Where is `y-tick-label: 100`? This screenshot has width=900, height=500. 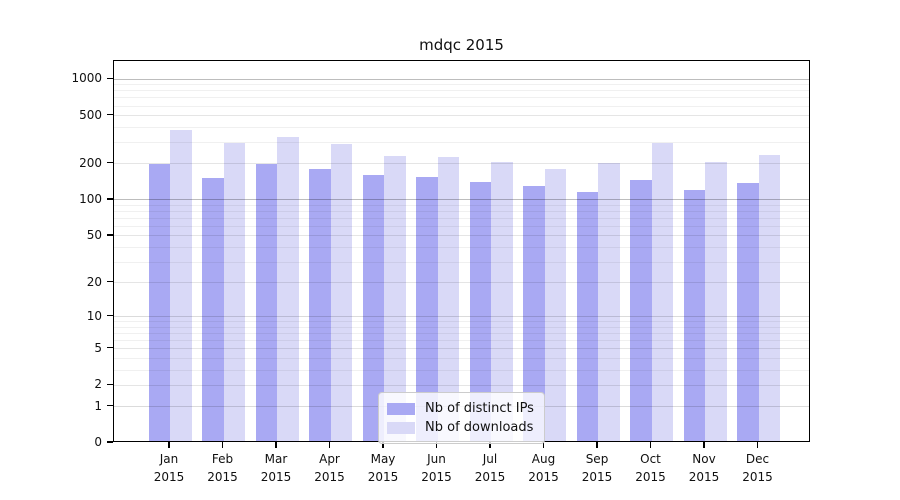 y-tick-label: 100 is located at coordinates (90, 198).